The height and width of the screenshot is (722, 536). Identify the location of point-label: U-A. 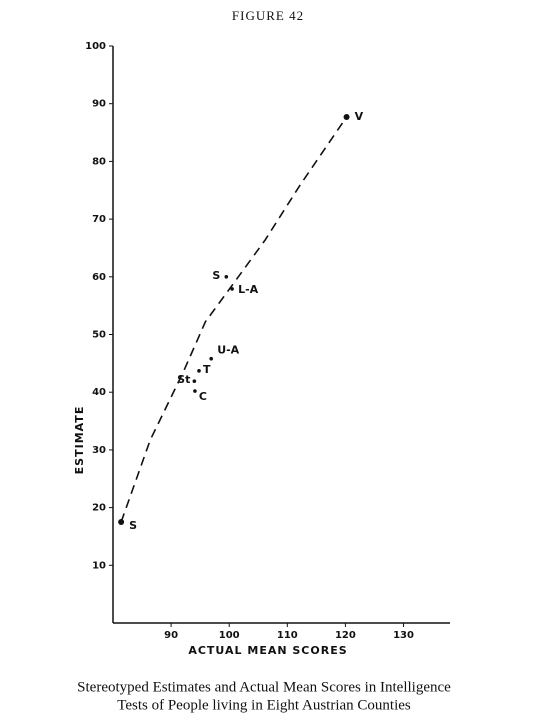
(228, 350).